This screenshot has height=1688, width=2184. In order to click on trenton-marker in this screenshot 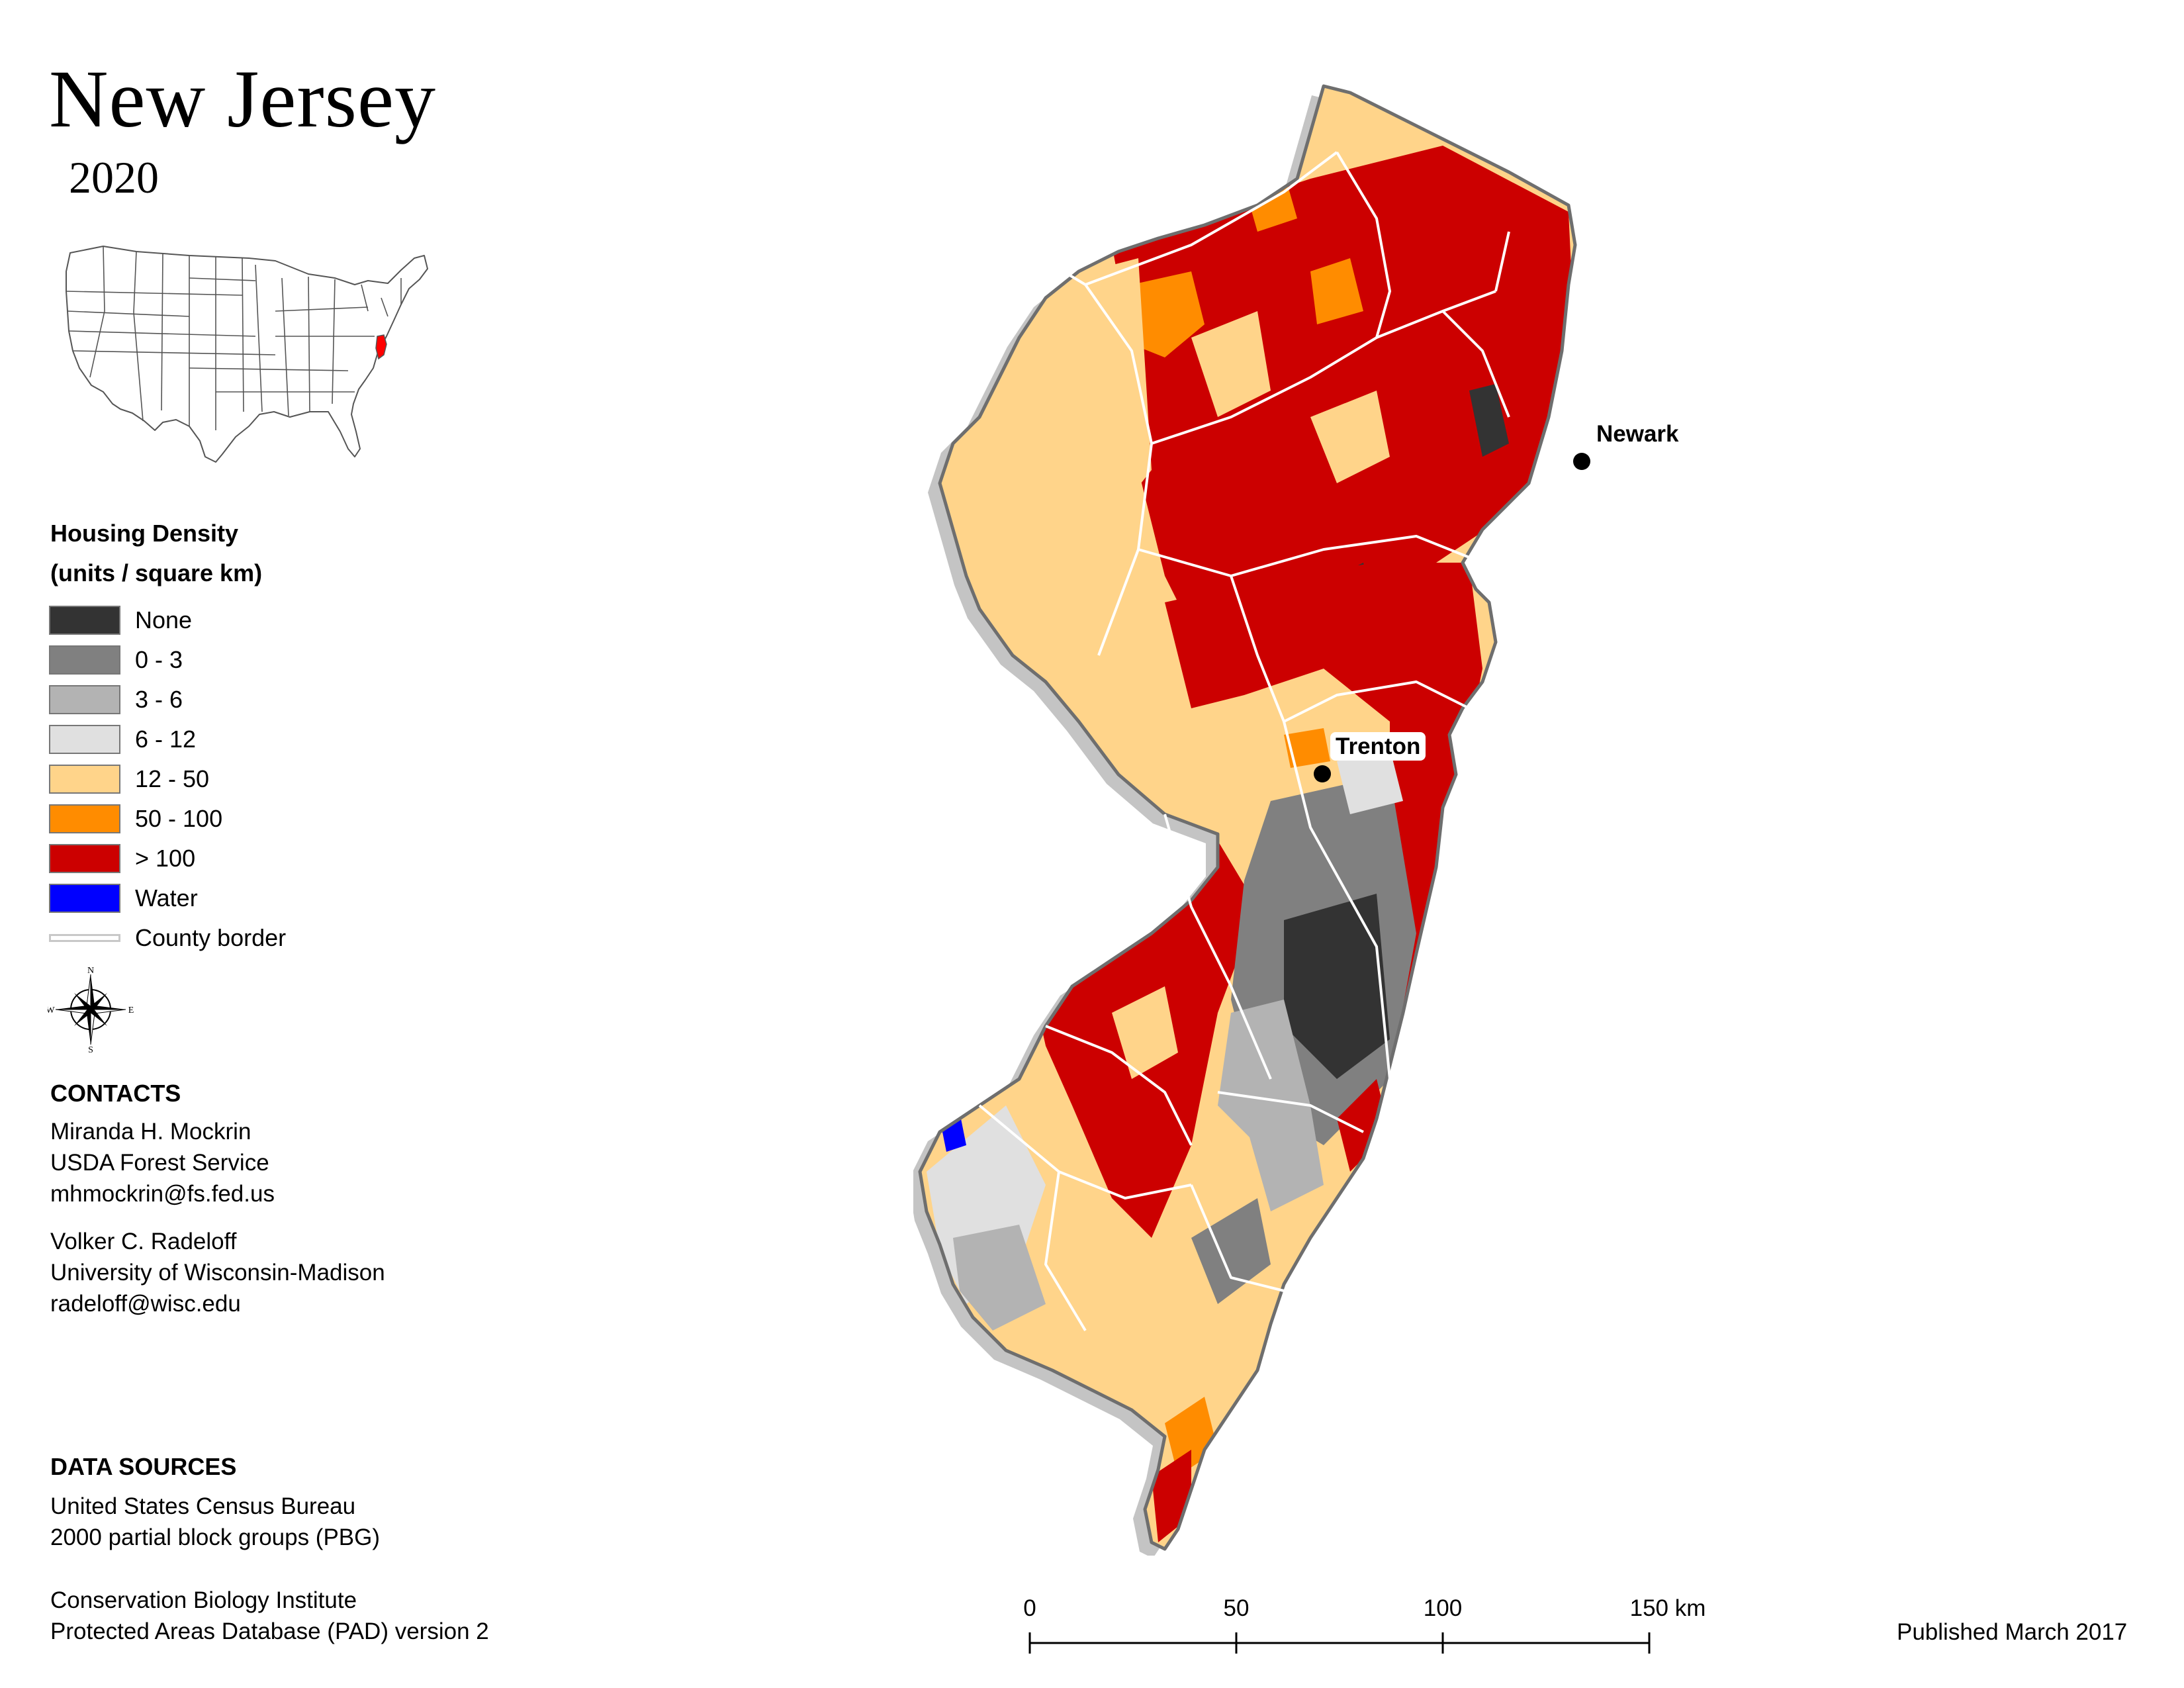, I will do `click(1322, 773)`.